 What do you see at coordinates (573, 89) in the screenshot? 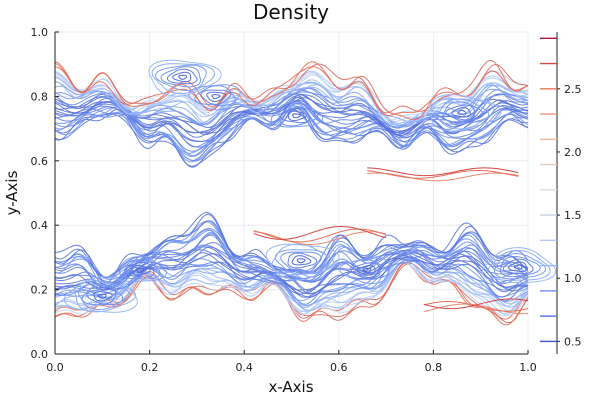
I see `colorbar-tick-label: 2.5` at bounding box center [573, 89].